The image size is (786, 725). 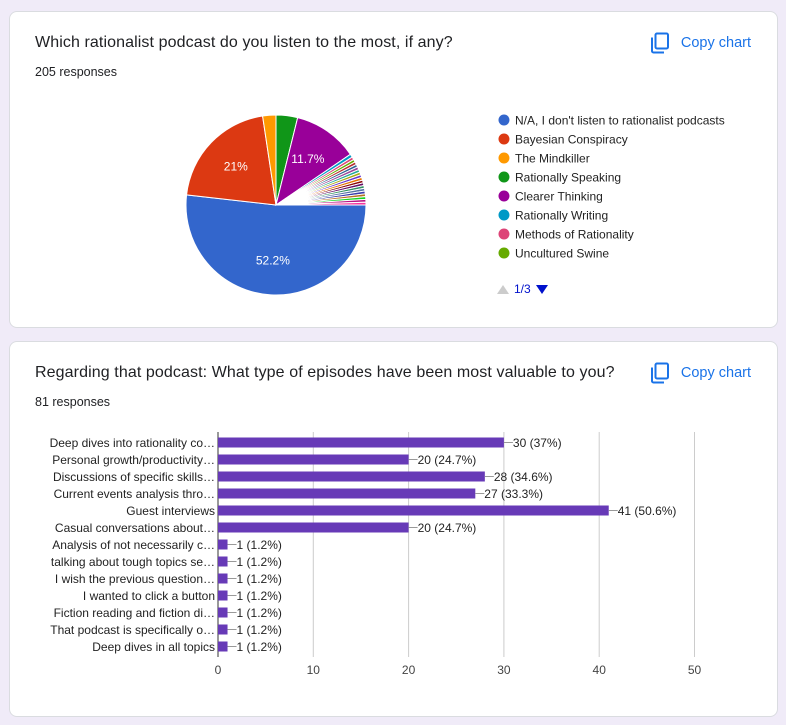 I want to click on legend-item: Methods of Rationality, so click(x=566, y=235).